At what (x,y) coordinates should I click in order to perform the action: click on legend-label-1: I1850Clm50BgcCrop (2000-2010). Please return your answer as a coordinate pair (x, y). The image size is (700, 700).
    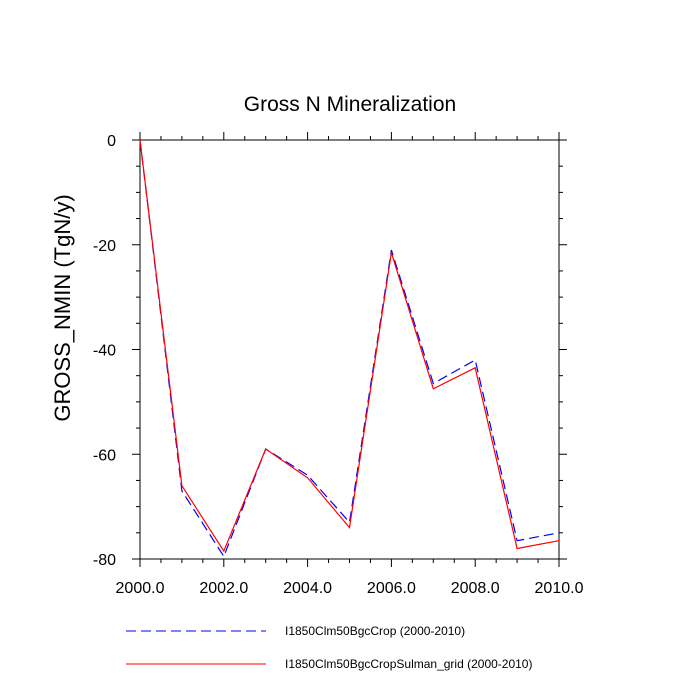
    Looking at the image, I should click on (375, 631).